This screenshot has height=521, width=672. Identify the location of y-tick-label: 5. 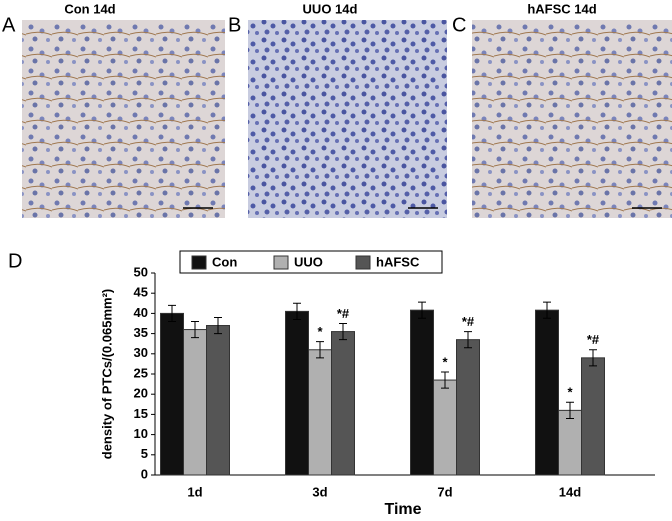
(144, 453).